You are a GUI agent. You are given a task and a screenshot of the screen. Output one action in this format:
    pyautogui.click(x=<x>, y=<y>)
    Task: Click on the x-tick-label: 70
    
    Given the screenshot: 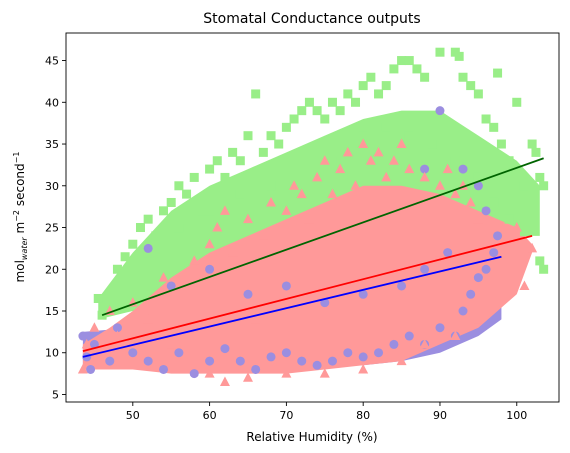 What is the action you would take?
    pyautogui.click(x=286, y=415)
    